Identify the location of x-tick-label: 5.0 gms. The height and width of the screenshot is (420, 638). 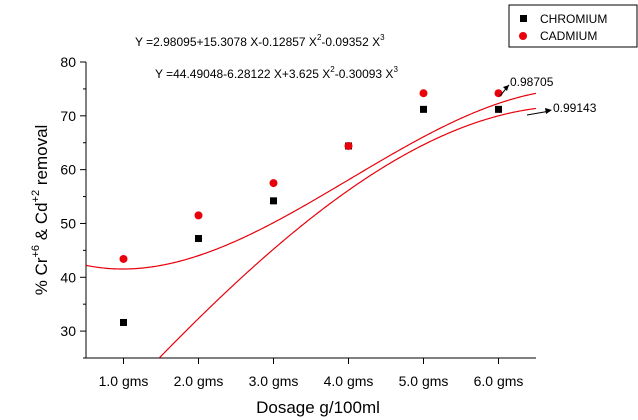
(424, 381).